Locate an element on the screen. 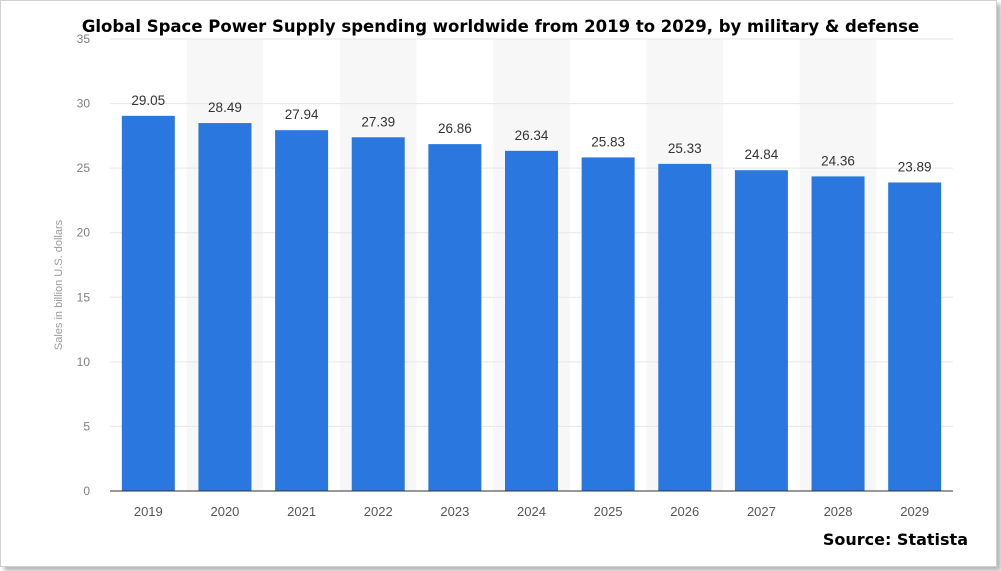  x-tick-label: 2029 is located at coordinates (914, 511).